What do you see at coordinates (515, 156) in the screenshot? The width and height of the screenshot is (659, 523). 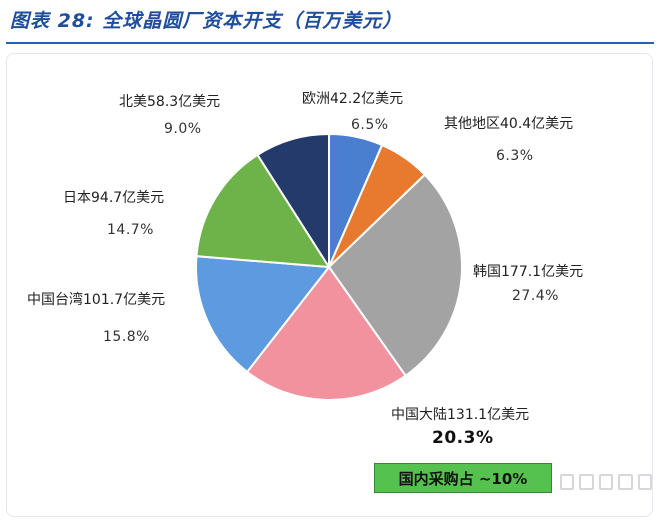 I see `slice-percent-other: 6.3%` at bounding box center [515, 156].